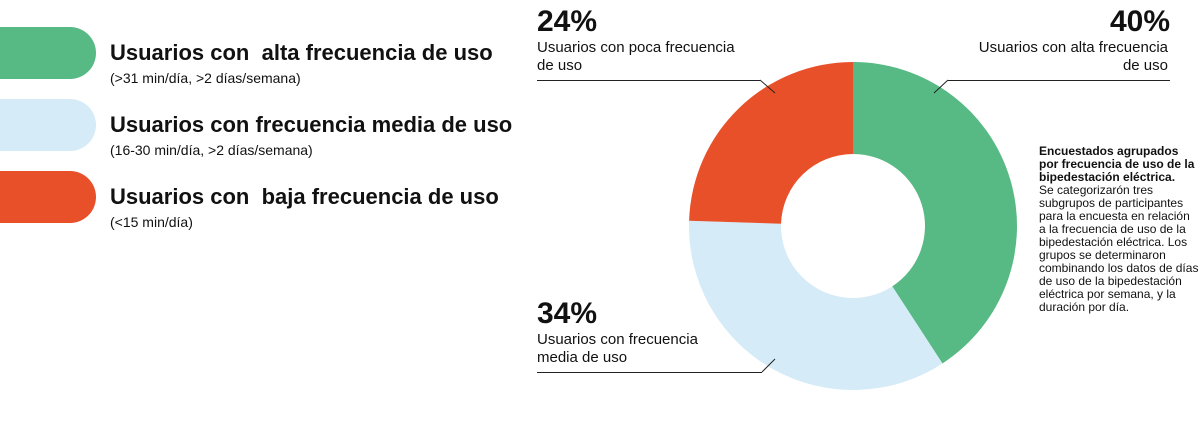 This screenshot has width=1200, height=426. What do you see at coordinates (301, 52) in the screenshot?
I see `legend-label-high: Usuarios con alta frecuencia de uso` at bounding box center [301, 52].